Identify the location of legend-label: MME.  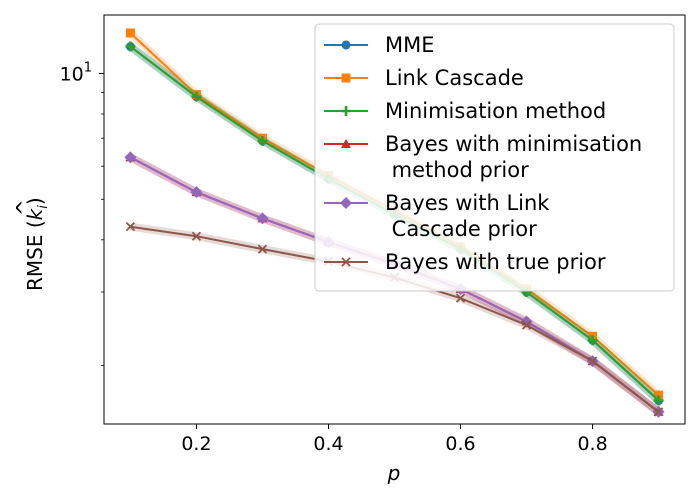
(410, 45).